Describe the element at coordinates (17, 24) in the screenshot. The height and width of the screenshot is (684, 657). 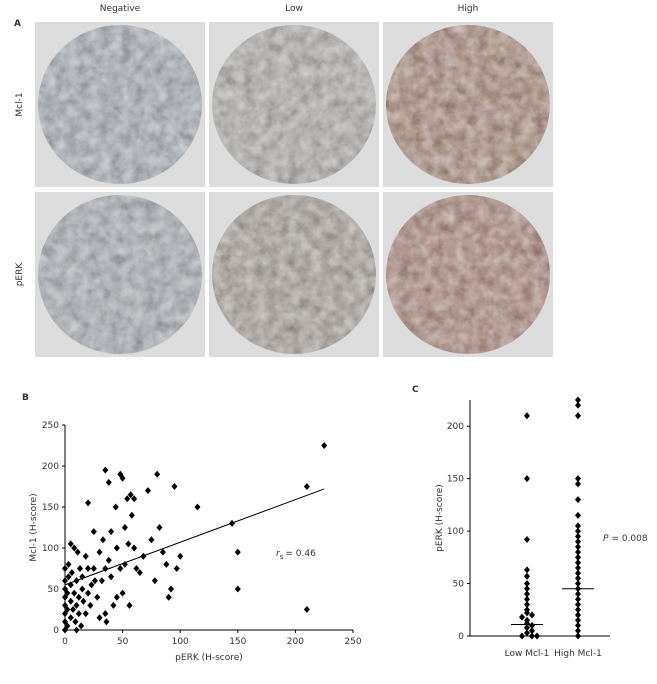
I see `panel-label: A` at that location.